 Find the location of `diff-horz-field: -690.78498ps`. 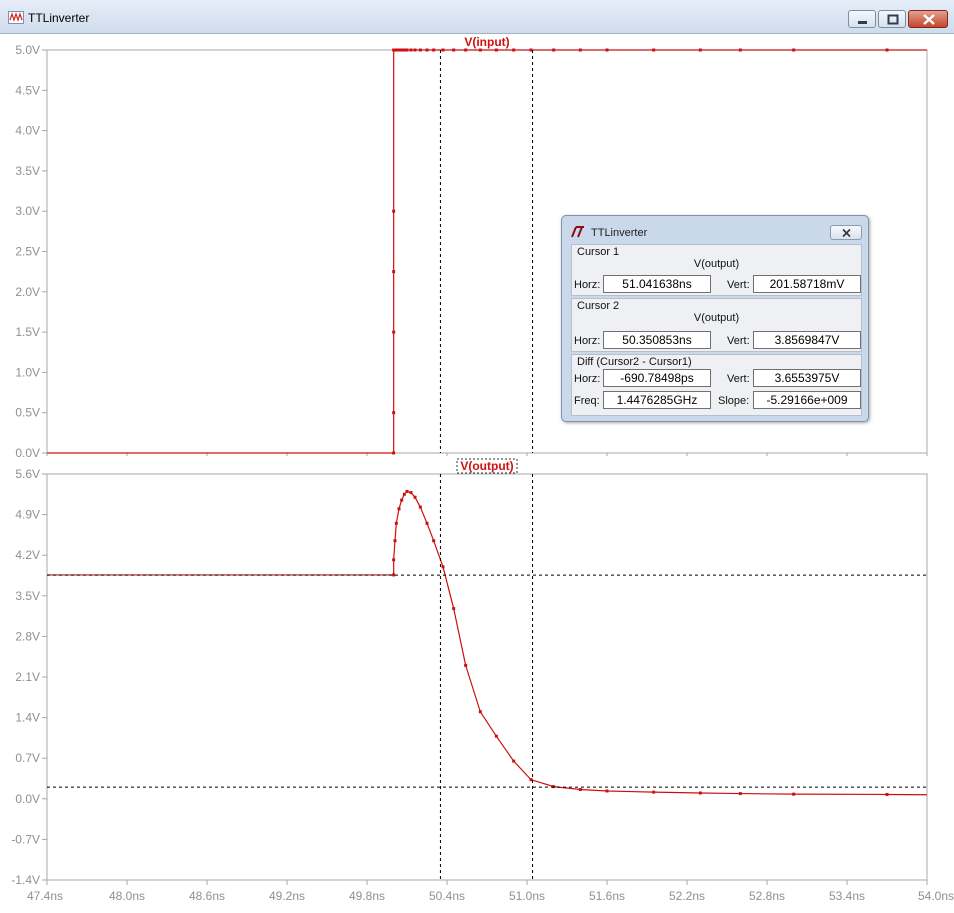

diff-horz-field: -690.78498ps is located at coordinates (657, 378).